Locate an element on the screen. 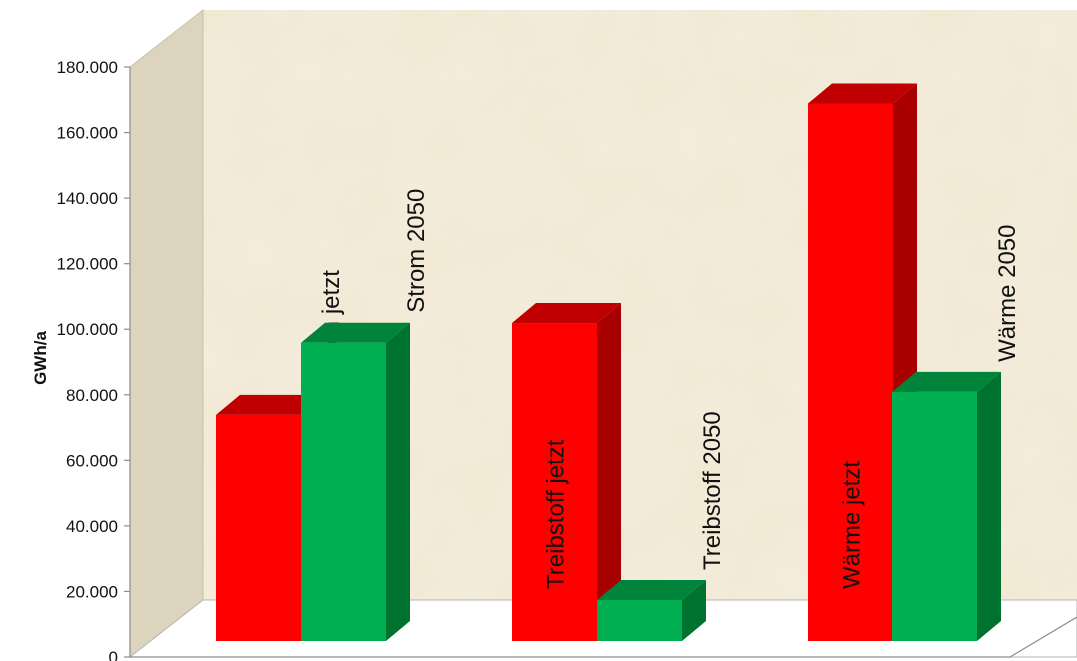 The height and width of the screenshot is (661, 1077). bar-label: Wärme 2050 is located at coordinates (1007, 292).